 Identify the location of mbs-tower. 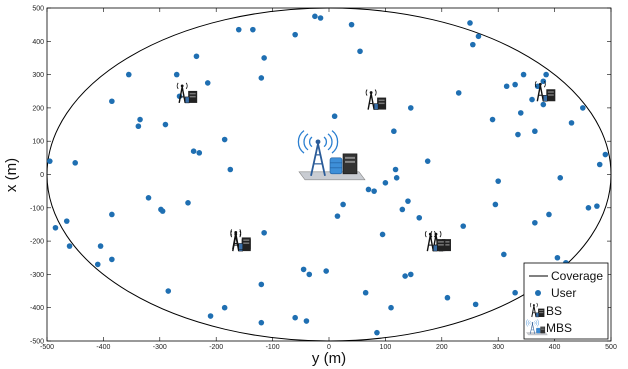
(318, 160).